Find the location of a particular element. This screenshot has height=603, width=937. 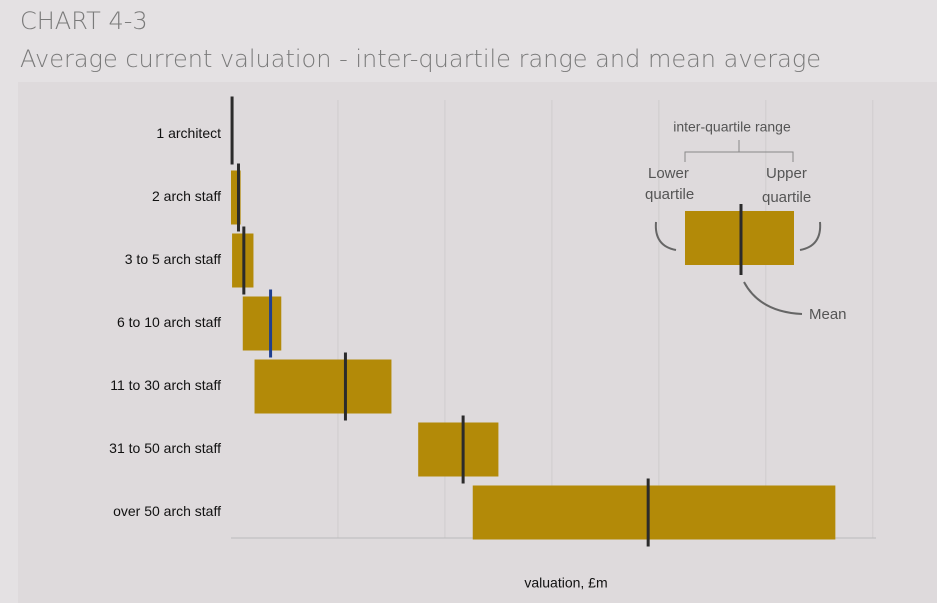

key-lower: Lower is located at coordinates (668, 173).